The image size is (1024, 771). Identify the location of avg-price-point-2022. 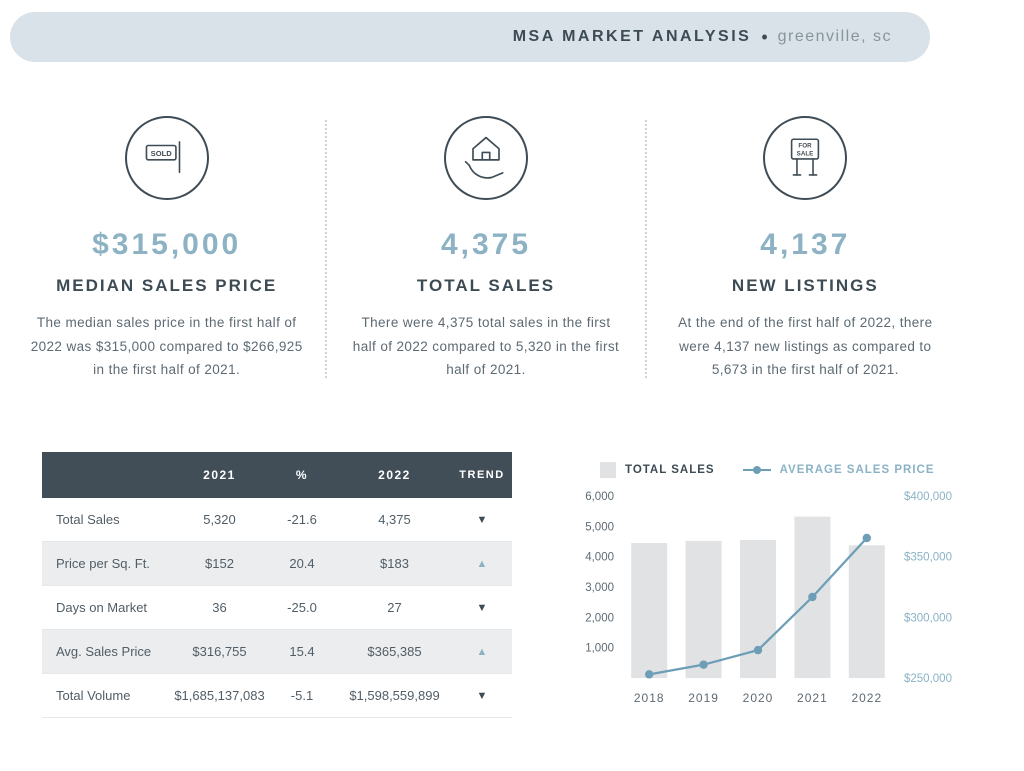
(866, 538).